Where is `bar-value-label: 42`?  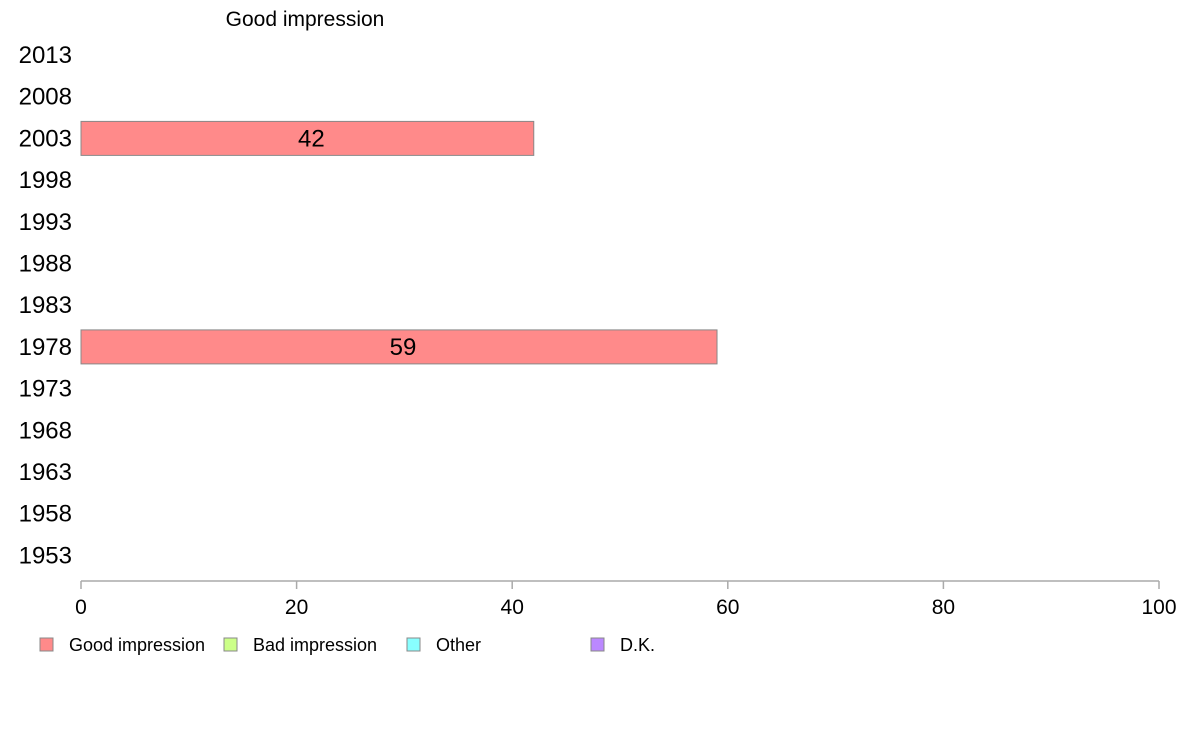 bar-value-label: 42 is located at coordinates (311, 138).